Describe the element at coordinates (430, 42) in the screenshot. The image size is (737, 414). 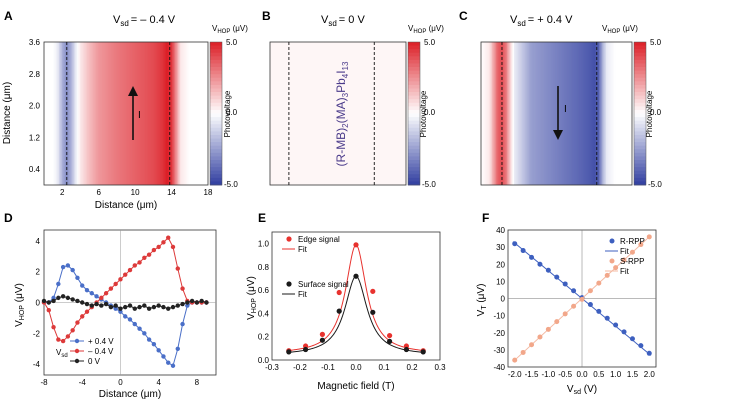
I see `panel-b-cbar-tick-max: 5.0` at that location.